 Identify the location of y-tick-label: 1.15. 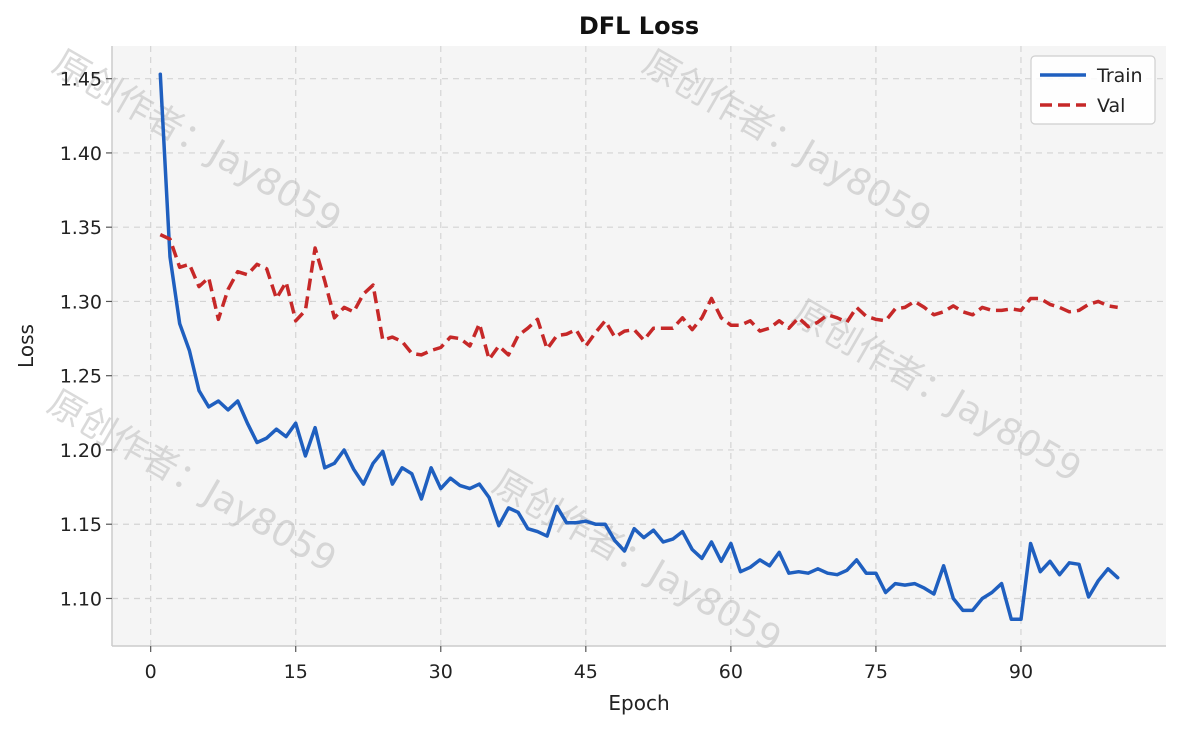
(81, 525).